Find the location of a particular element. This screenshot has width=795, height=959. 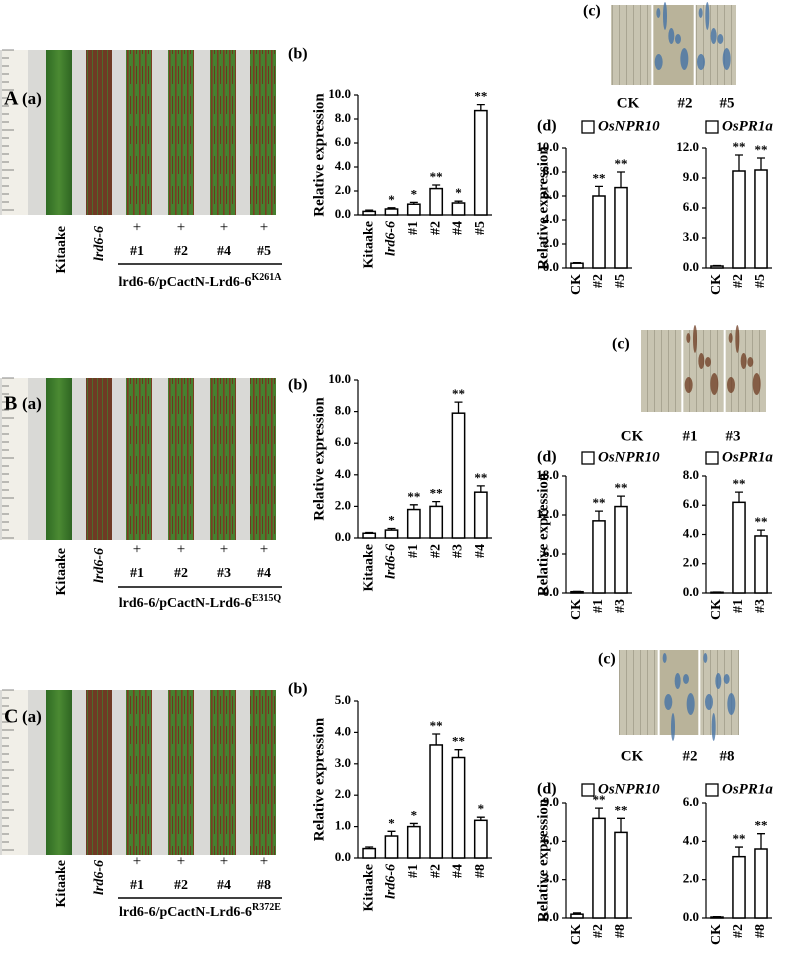

panel-label: (c) is located at coordinates (607, 659).